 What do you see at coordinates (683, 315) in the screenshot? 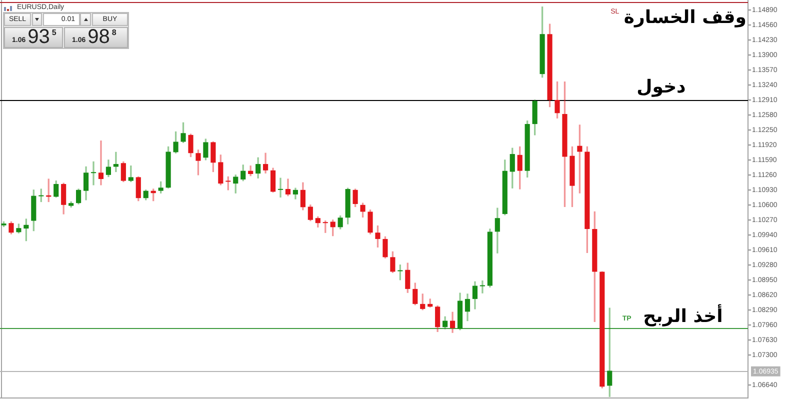
I see `annotation: أخذ الربح` at bounding box center [683, 315].